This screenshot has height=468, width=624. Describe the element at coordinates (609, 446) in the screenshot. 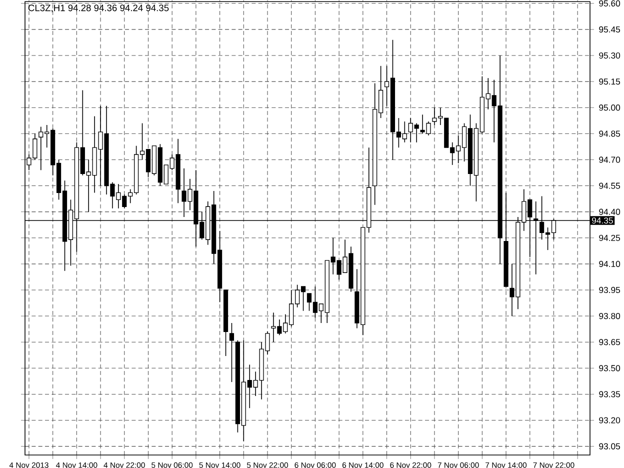

I see `y-tick-label: 93.05` at that location.